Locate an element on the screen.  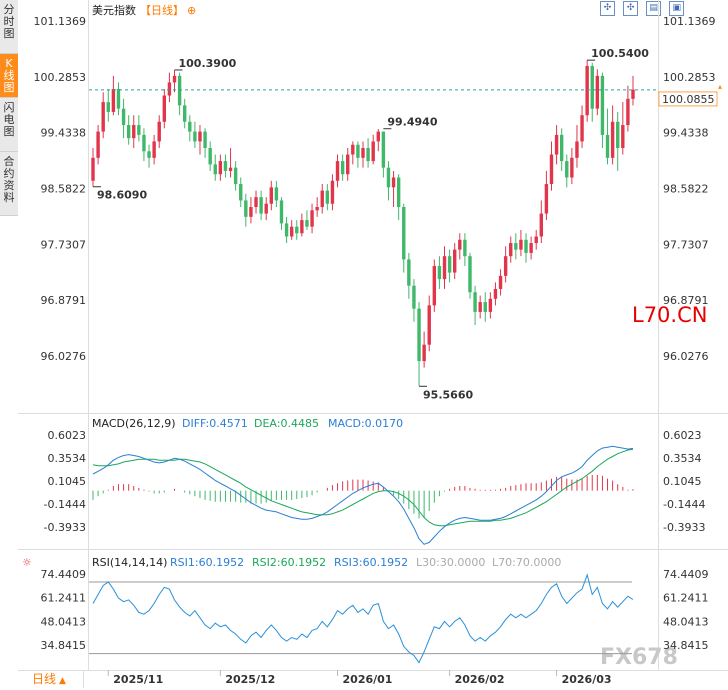
rsi1-label: RSI1:60.1952 is located at coordinates (207, 562).